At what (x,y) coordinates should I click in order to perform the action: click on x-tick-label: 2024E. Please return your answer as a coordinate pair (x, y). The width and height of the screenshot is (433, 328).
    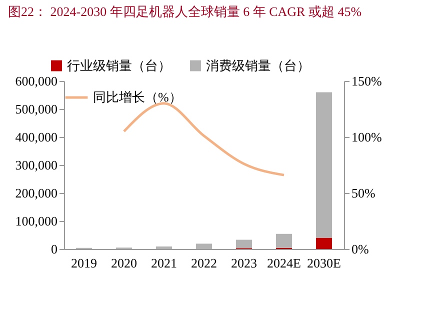
    Looking at the image, I should click on (284, 263).